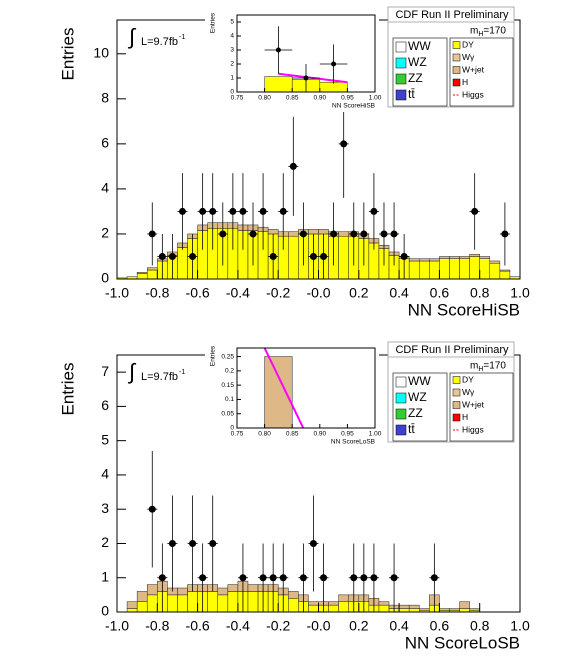  I want to click on x-tick-label: 0.75, so click(237, 98).